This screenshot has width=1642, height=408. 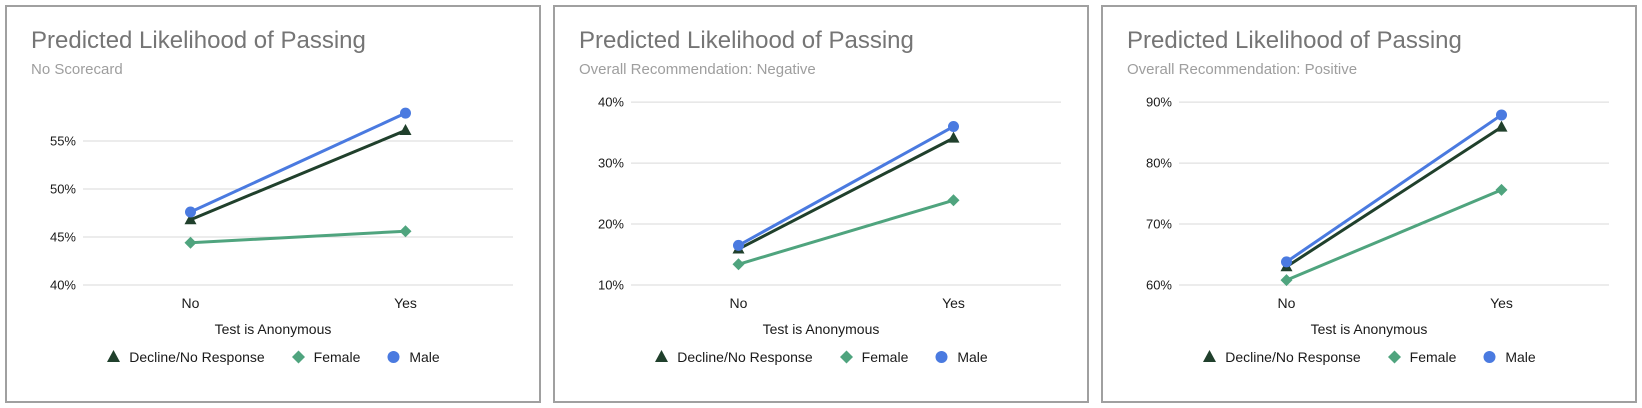 I want to click on y-tick-label: 70%, so click(x=1159, y=223).